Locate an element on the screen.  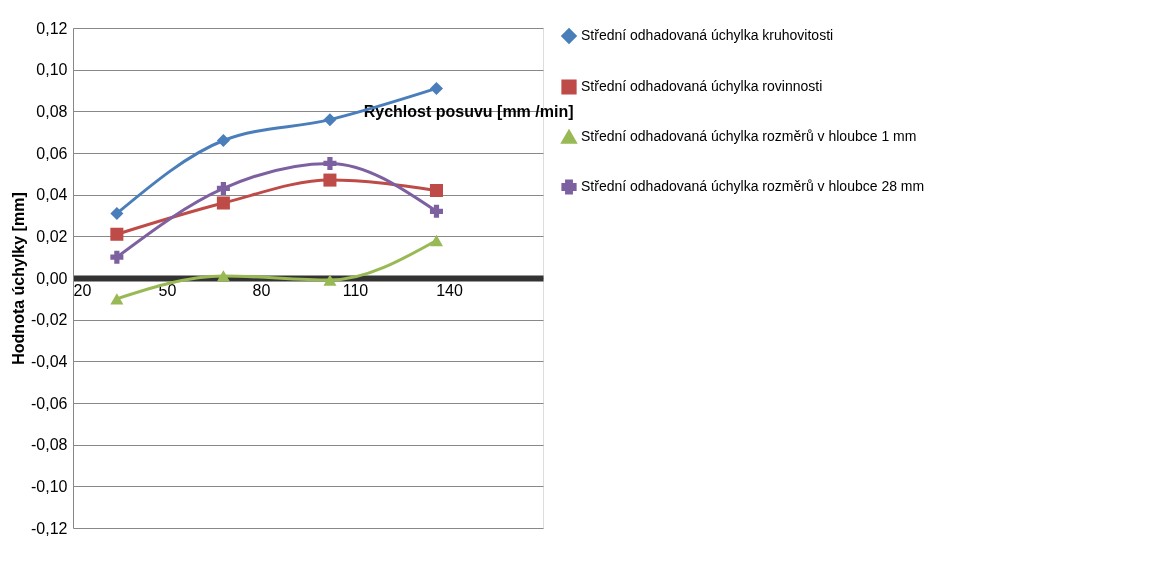
x-tick-label: 80 is located at coordinates (261, 290).